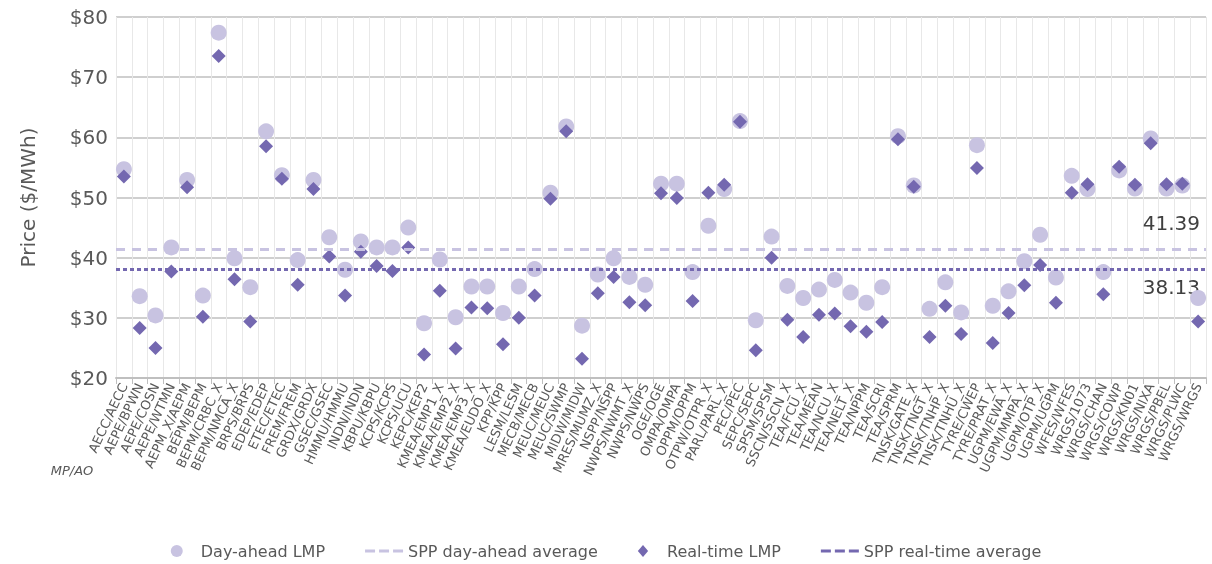  I want to click on y-tick-label: $50, so click(88, 197).